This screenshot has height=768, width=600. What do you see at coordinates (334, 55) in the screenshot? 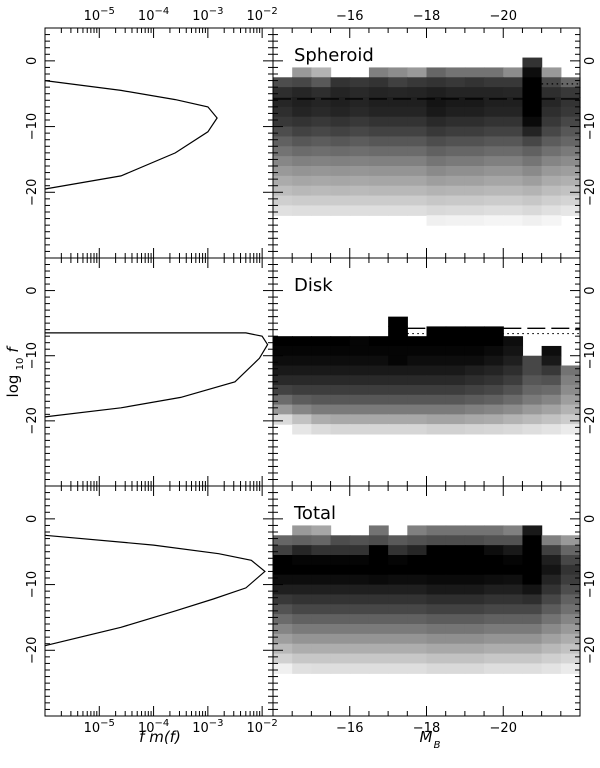
I see `panel-title: Spheroid` at bounding box center [334, 55].